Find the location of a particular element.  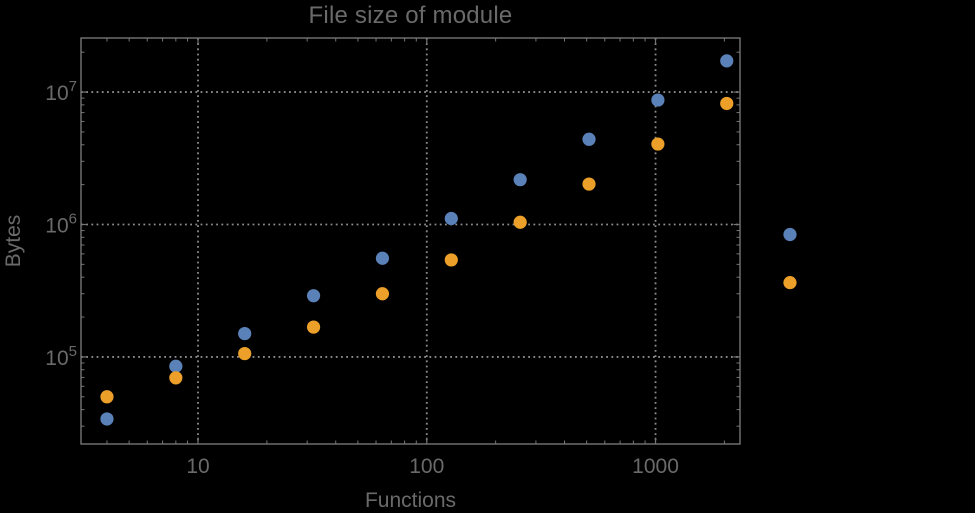

data-point-series-orange-x512 is located at coordinates (589, 184).